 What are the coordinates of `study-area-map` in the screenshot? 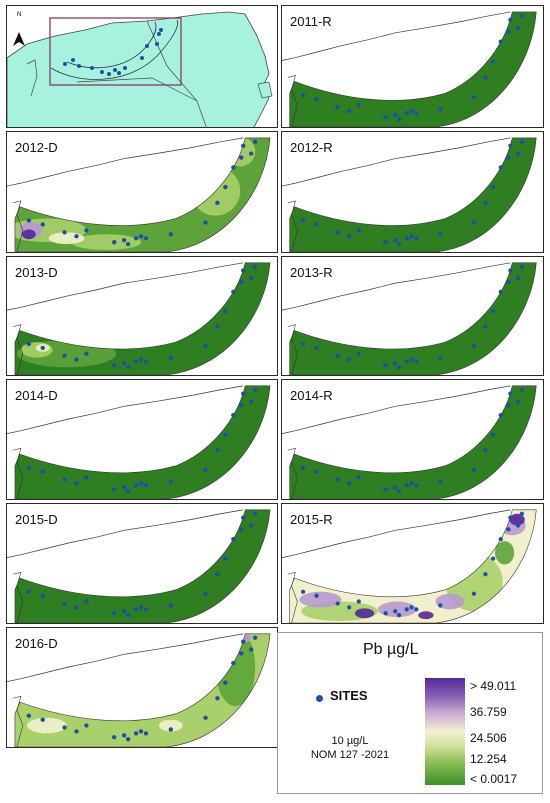 It's located at (139, 690).